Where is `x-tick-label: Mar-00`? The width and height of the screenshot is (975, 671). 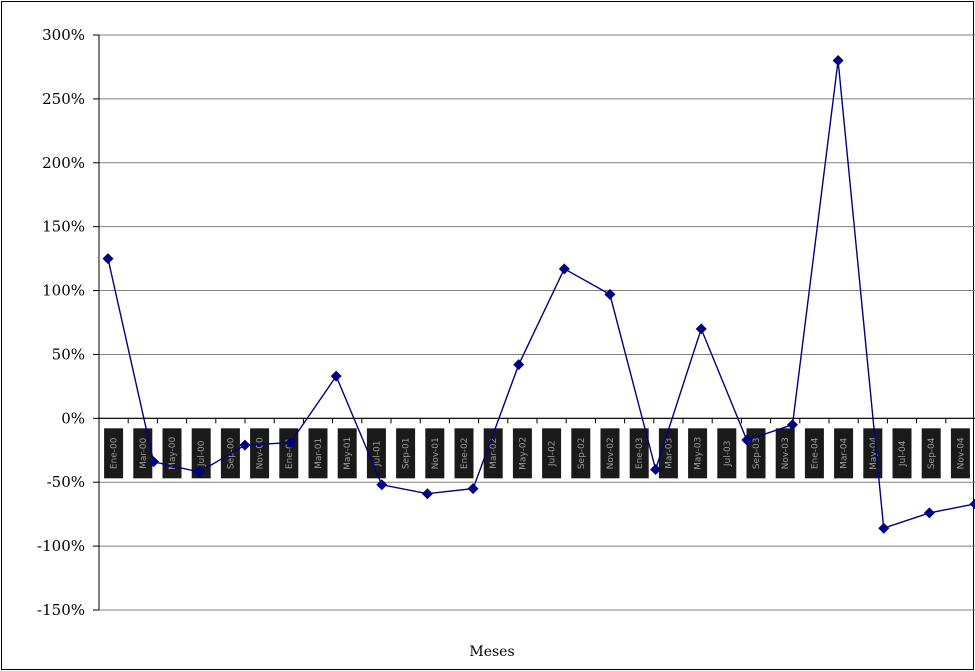
x-tick-label: Mar-00 is located at coordinates (144, 453).